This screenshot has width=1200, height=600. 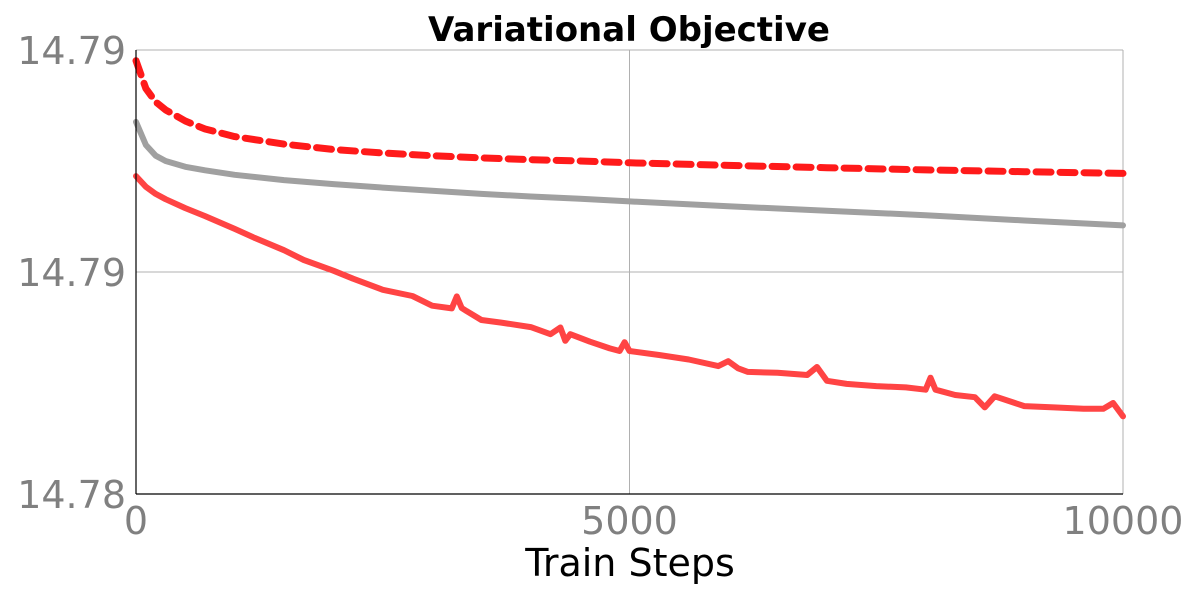 What do you see at coordinates (1123, 521) in the screenshot?
I see `x-tick-label: 10000` at bounding box center [1123, 521].